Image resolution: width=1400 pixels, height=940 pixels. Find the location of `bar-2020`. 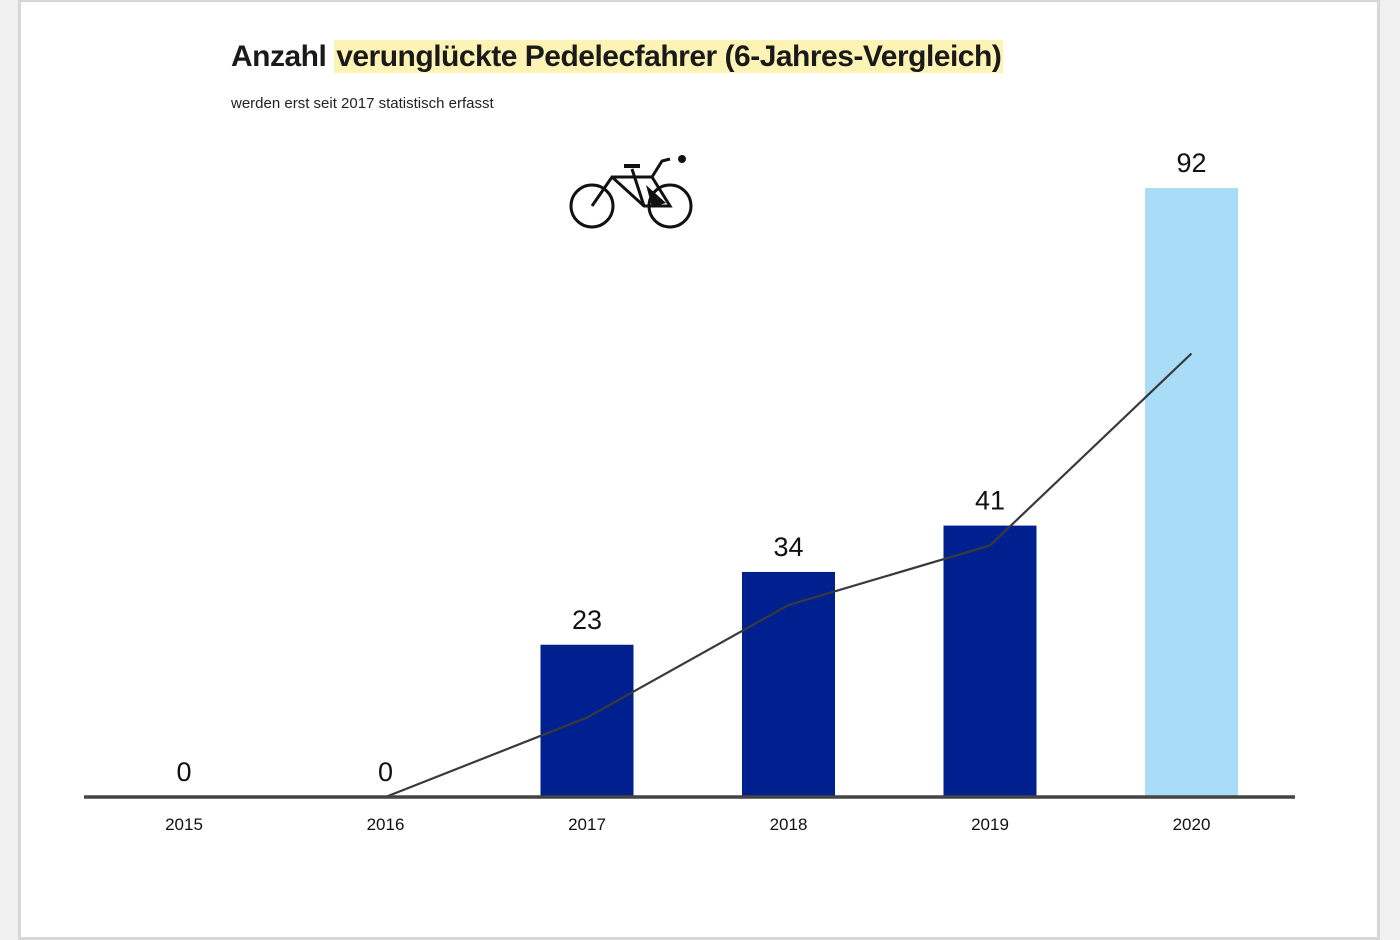

bar-2020 is located at coordinates (1191, 492).